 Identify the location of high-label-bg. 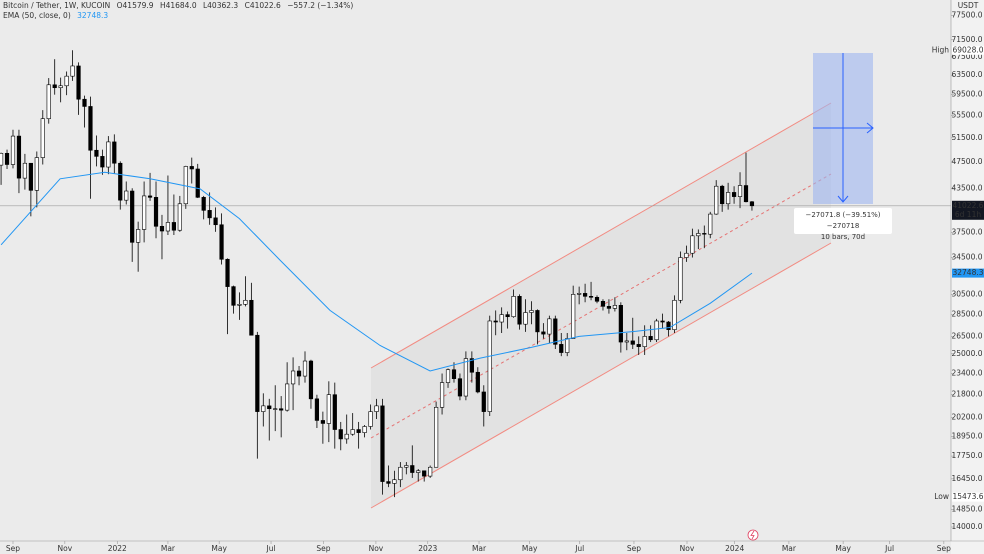
(968, 50).